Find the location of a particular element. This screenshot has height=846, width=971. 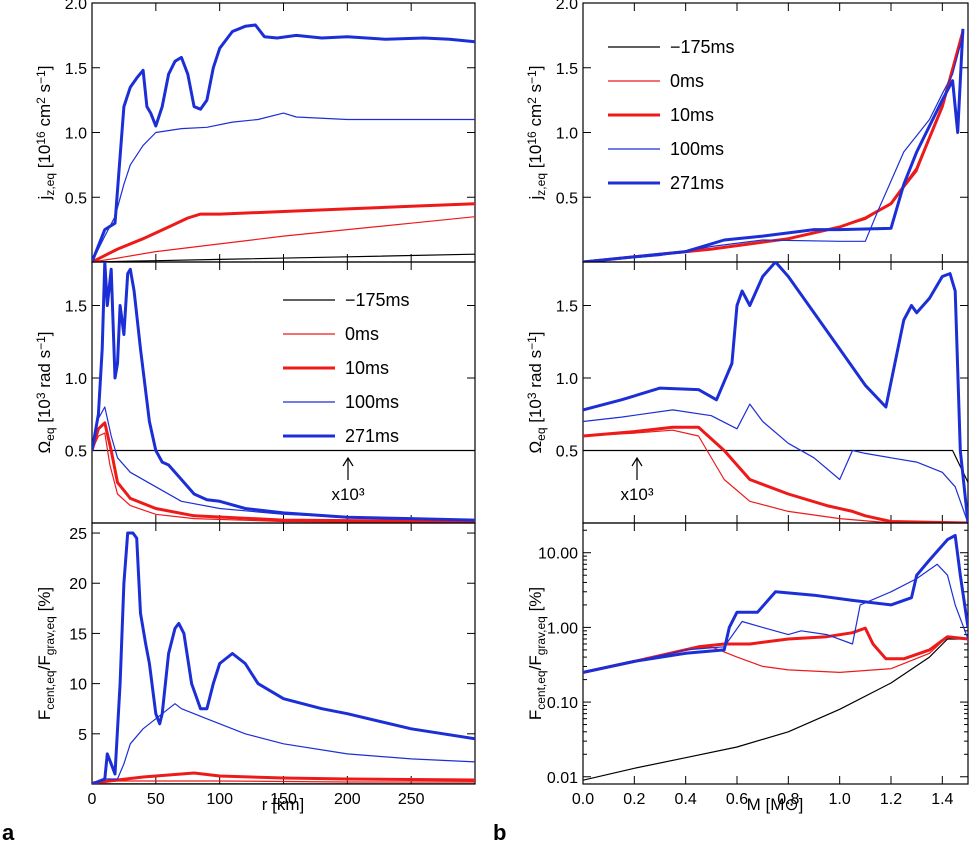

chart-panel-b-top: 0.5 1.0 1.5 2.0 jz,eq [1016 cm2 s−1] is located at coordinates (747, 131).